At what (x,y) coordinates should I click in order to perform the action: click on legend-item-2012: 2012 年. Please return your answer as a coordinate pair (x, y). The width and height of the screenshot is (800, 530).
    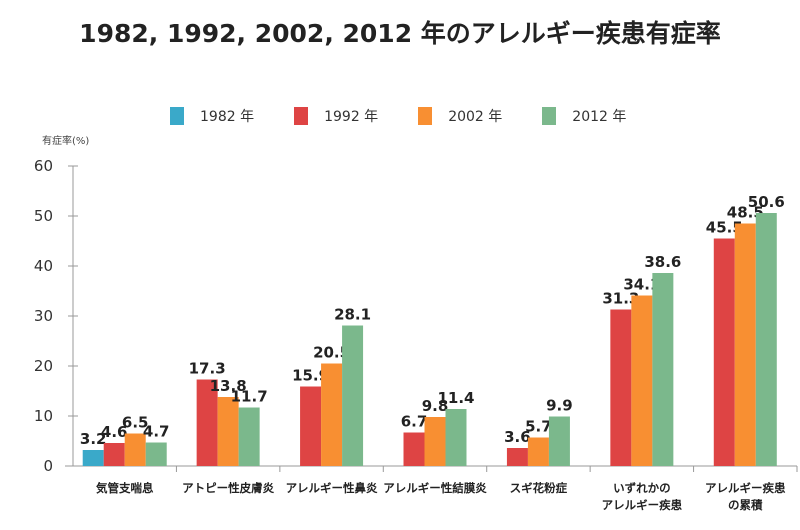
    Looking at the image, I should click on (584, 116).